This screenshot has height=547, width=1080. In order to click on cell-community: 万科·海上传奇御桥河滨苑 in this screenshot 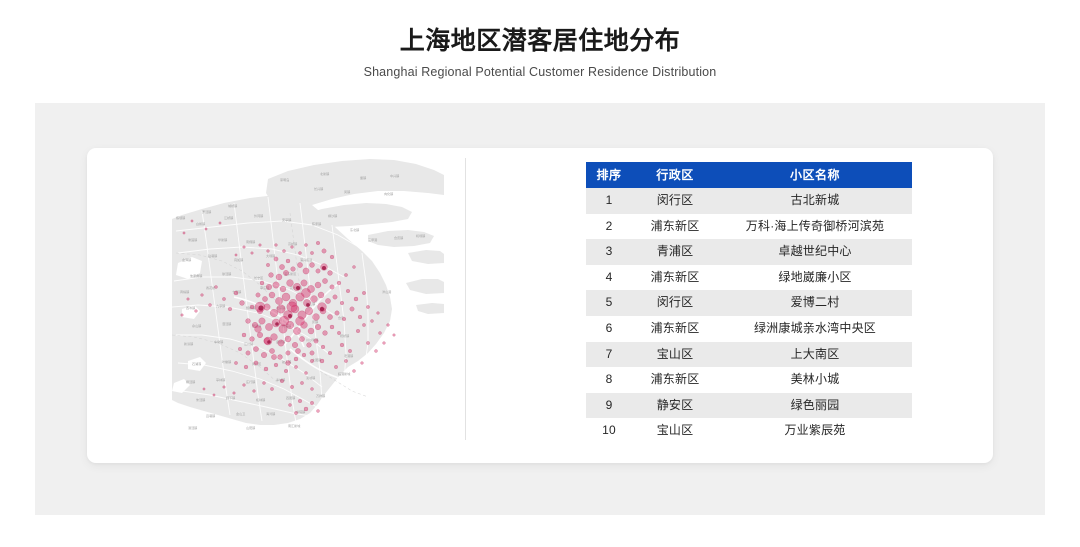, I will do `click(815, 226)`.